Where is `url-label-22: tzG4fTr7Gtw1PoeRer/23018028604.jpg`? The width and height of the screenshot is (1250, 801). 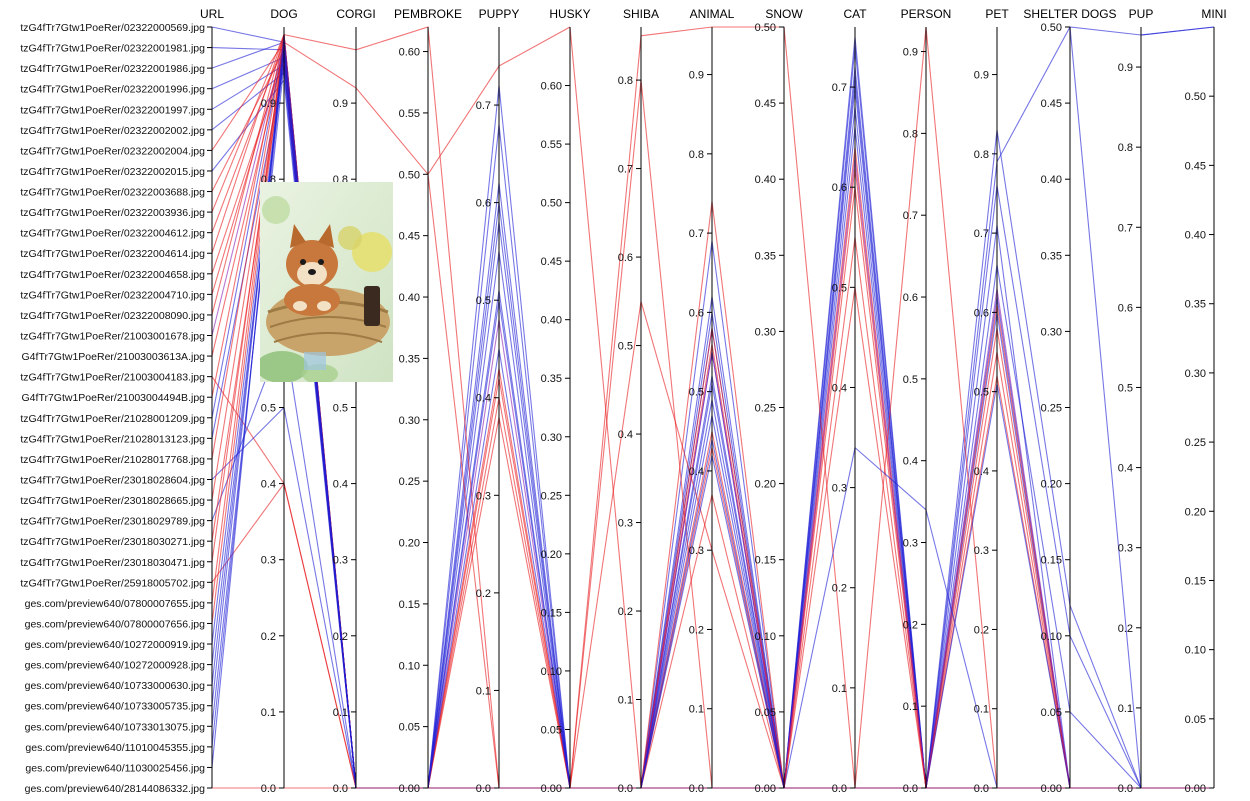
url-label-22: tzG4fTr7Gtw1PoeRer/23018028604.jpg is located at coordinates (112, 480).